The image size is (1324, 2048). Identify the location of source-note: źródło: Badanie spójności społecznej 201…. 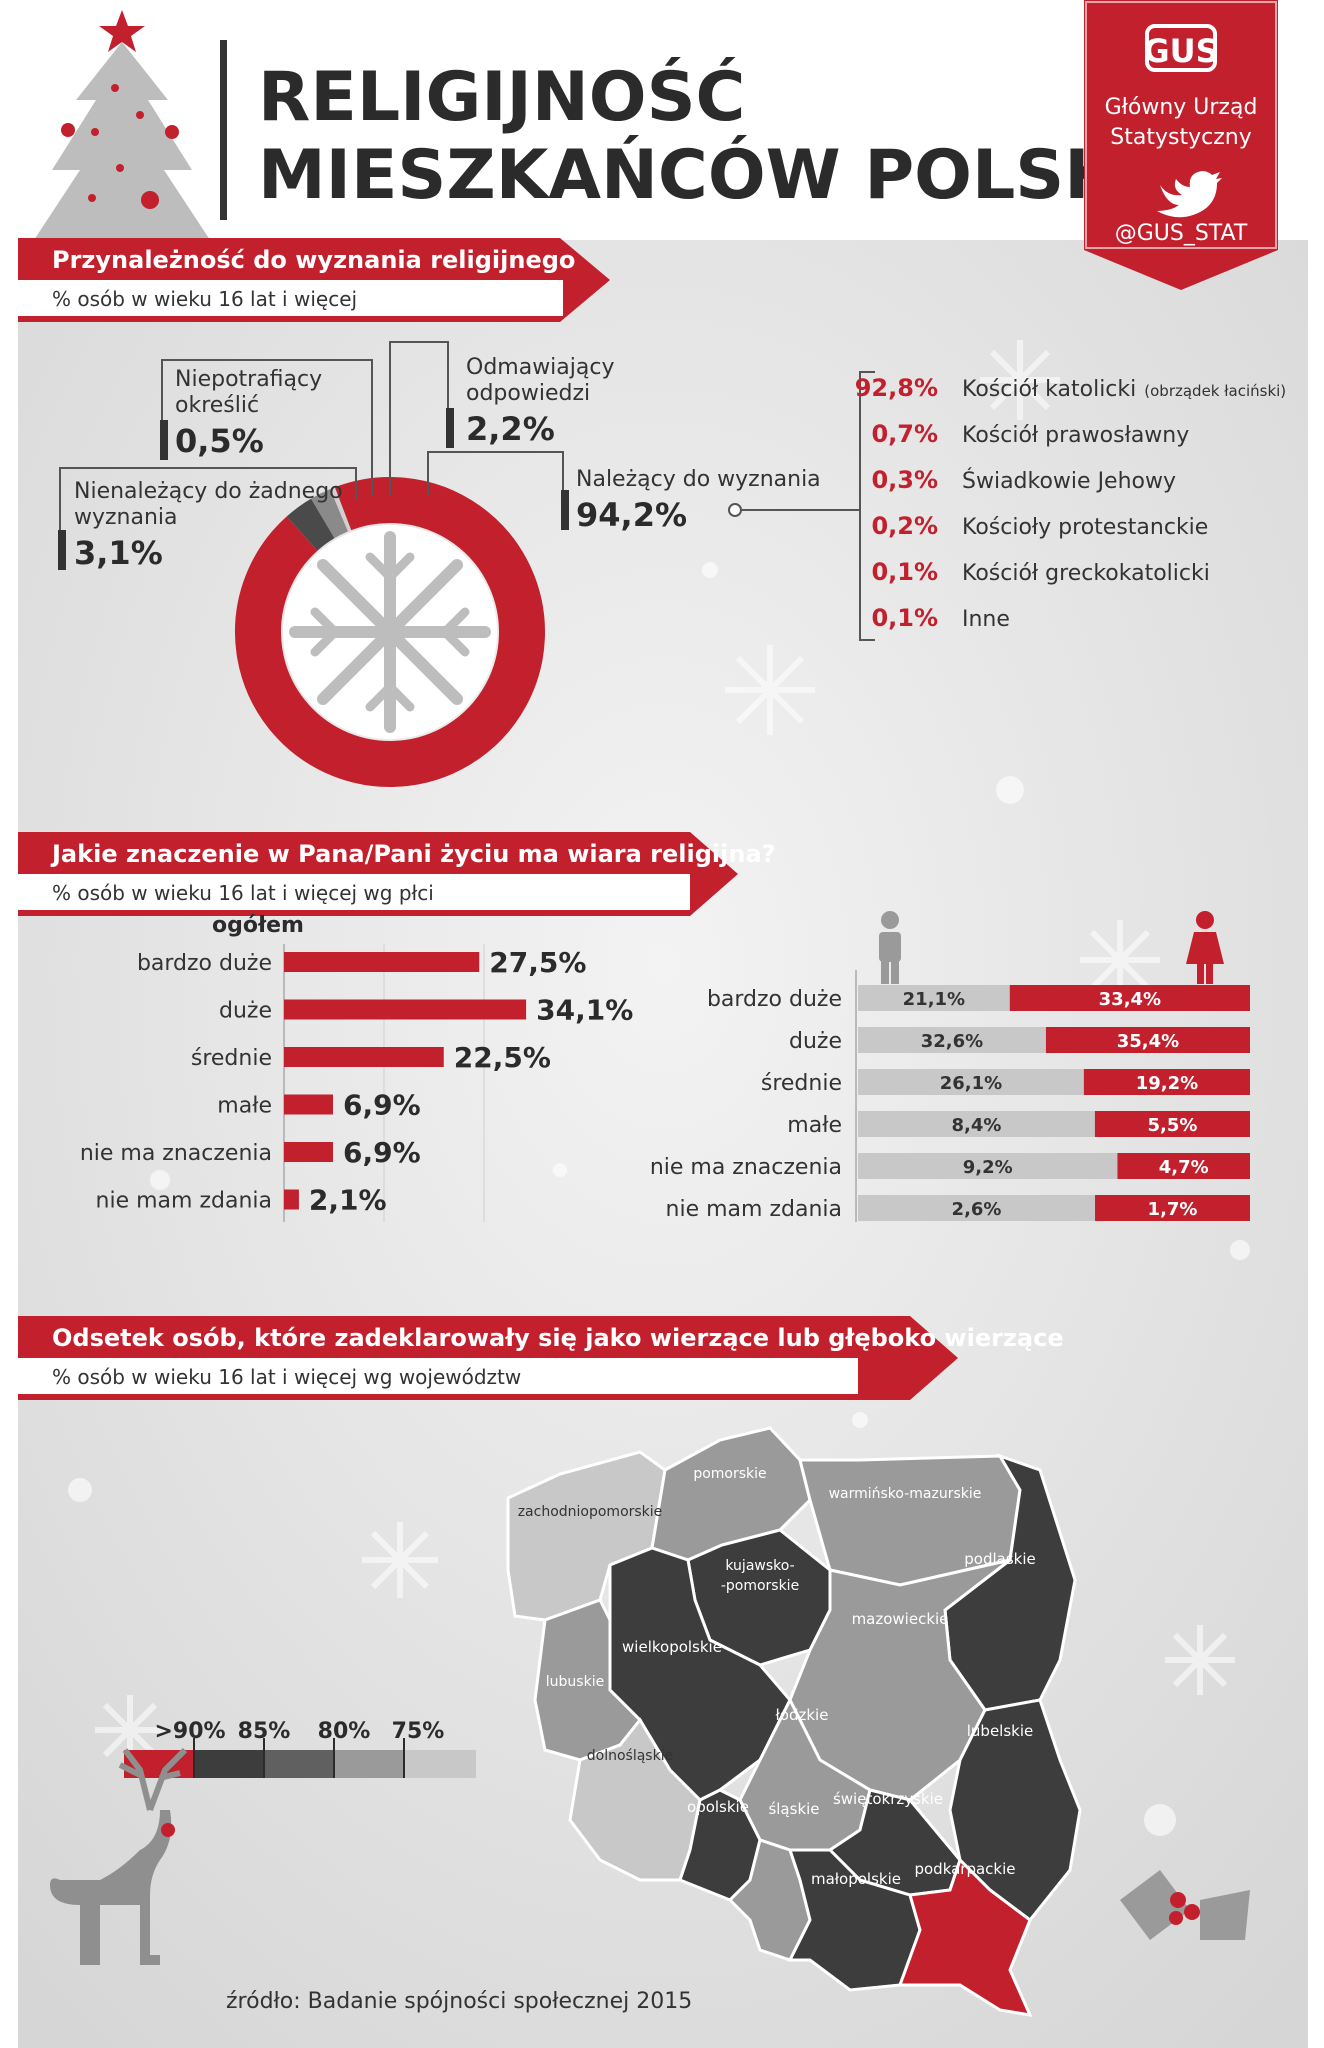
(459, 2001).